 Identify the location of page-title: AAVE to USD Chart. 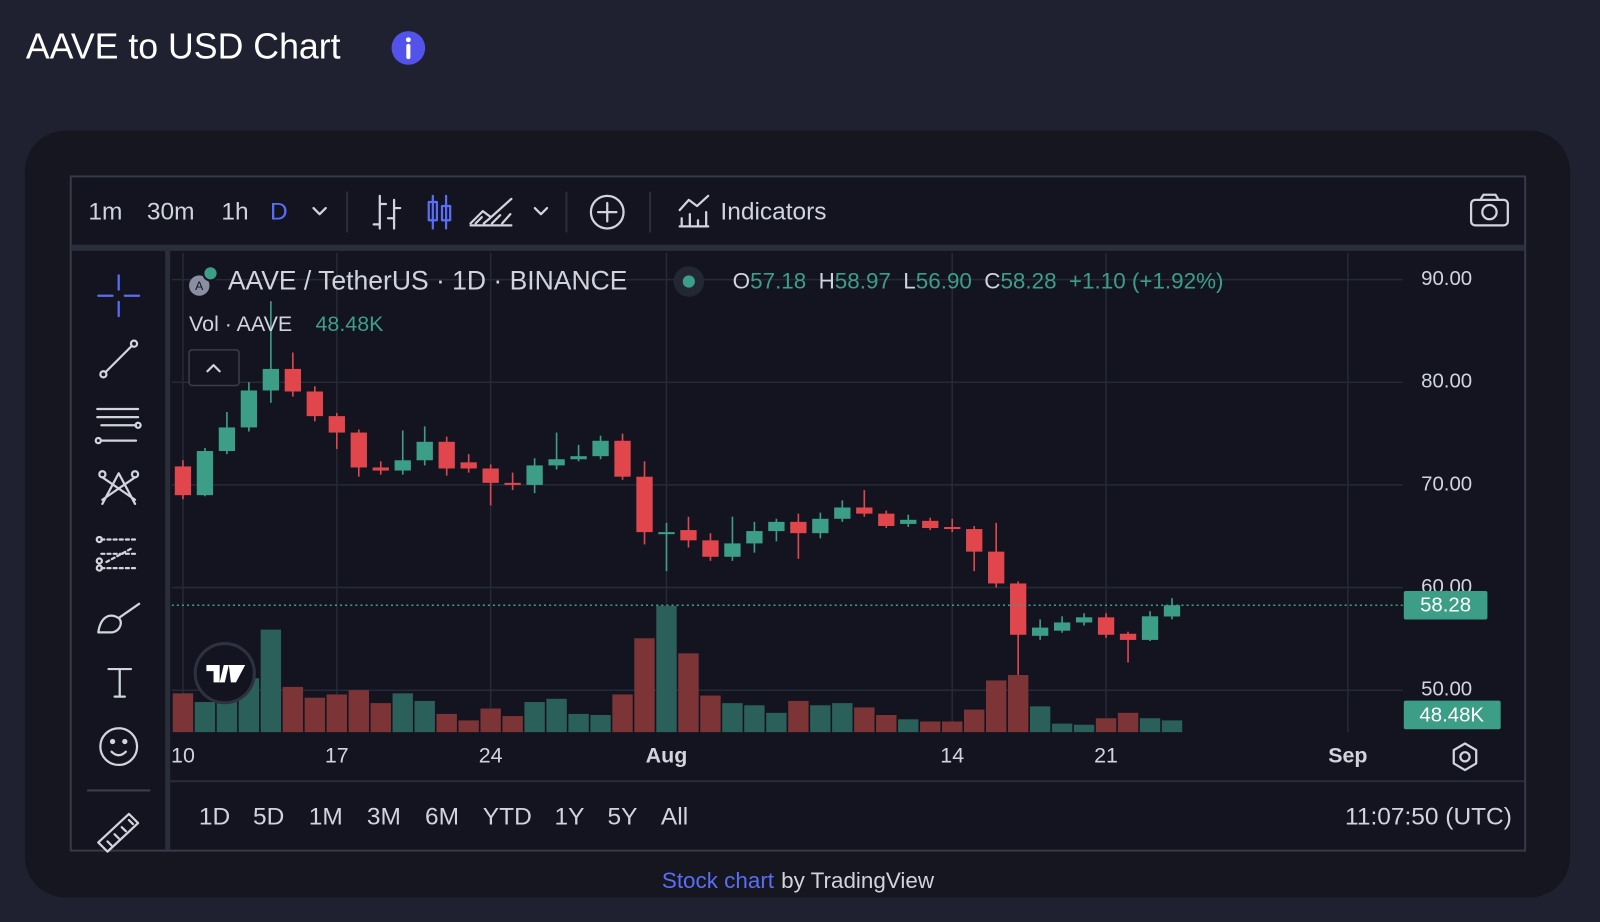
(183, 46).